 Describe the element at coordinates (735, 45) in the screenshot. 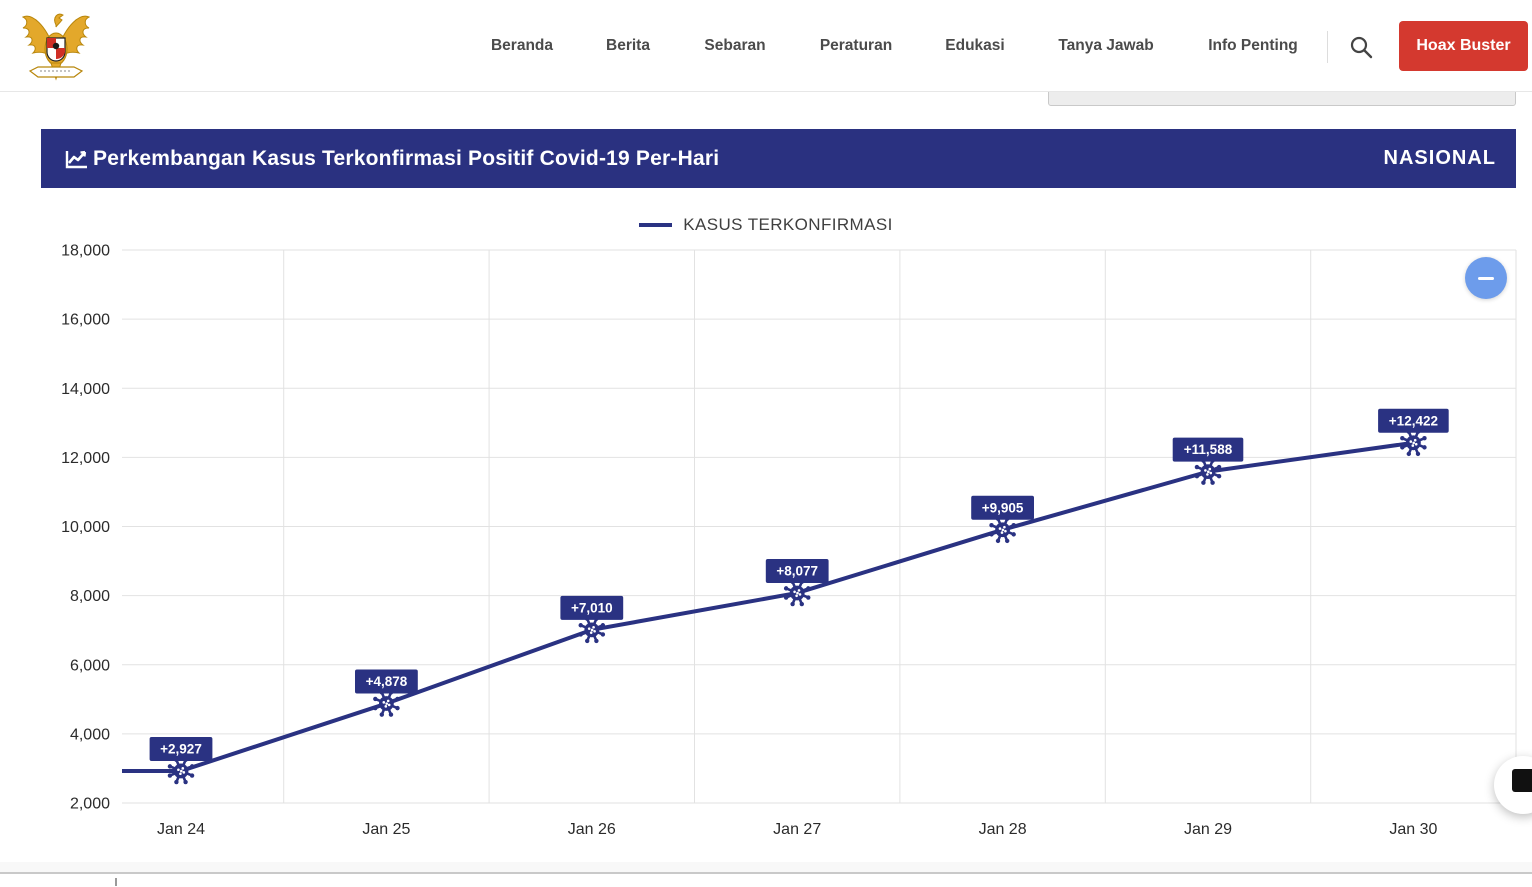

I see `nav-item-sebaran: Sebaran` at that location.